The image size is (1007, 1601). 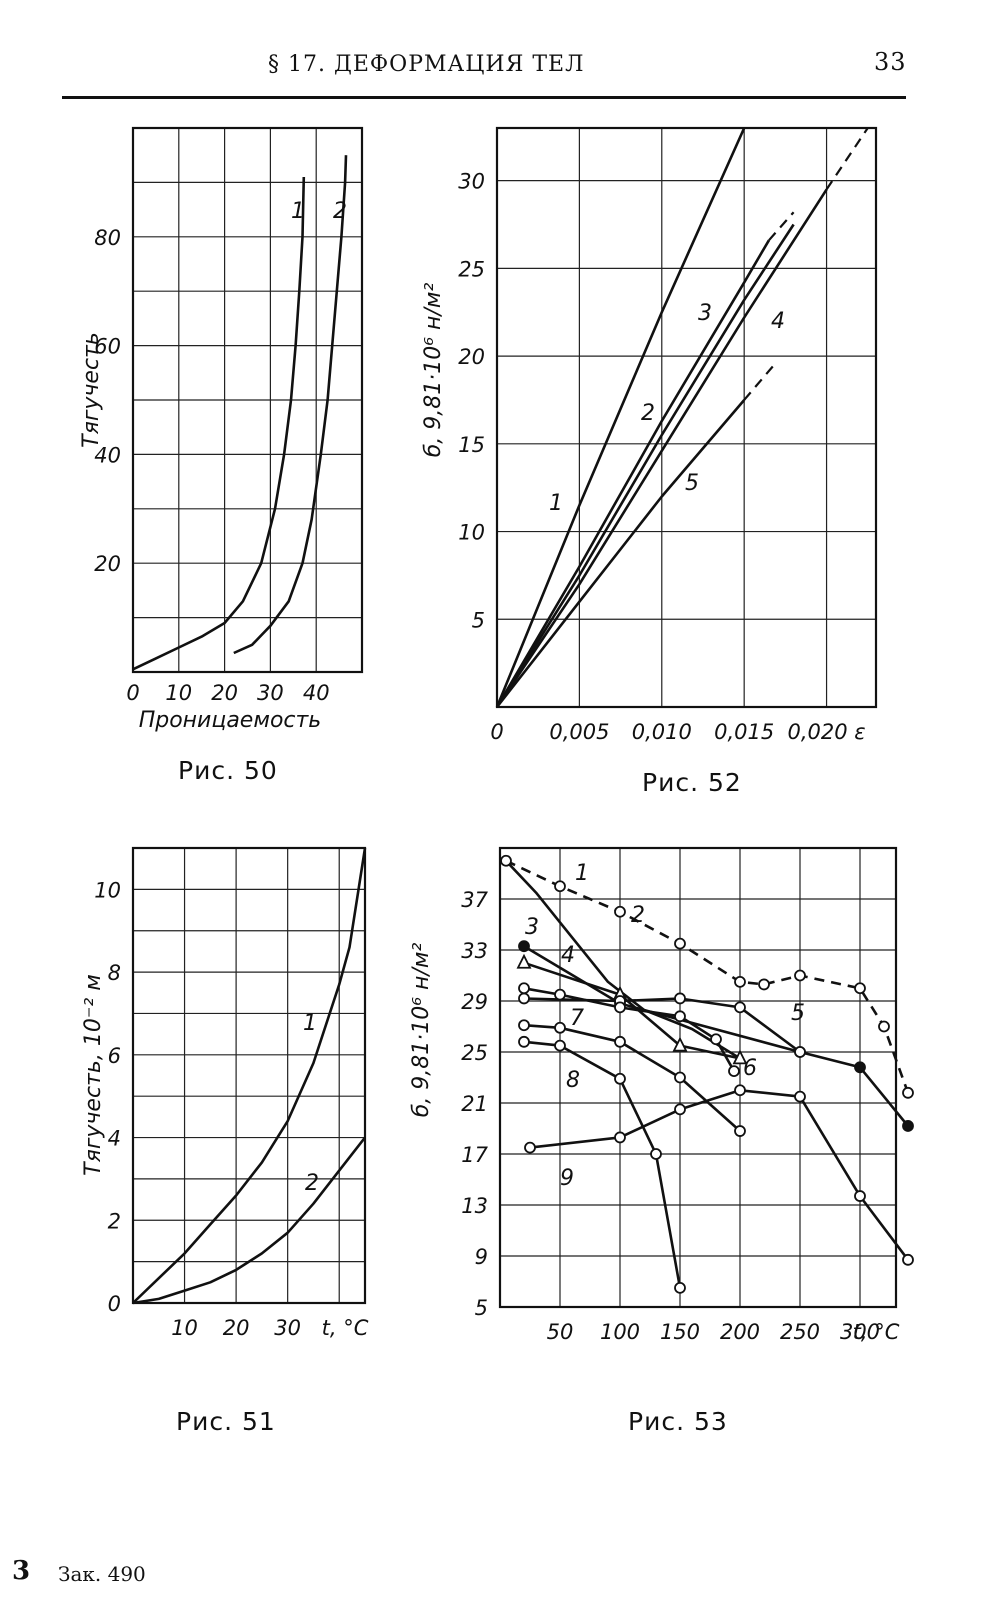 What do you see at coordinates (740, 1332) in the screenshot?
I see `fig53-x-tick-label: 200` at bounding box center [740, 1332].